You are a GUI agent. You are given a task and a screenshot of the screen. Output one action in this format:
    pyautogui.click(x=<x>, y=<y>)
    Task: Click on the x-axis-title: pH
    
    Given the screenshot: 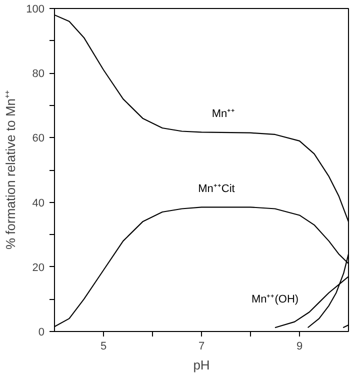 What is the action you would take?
    pyautogui.click(x=201, y=365)
    